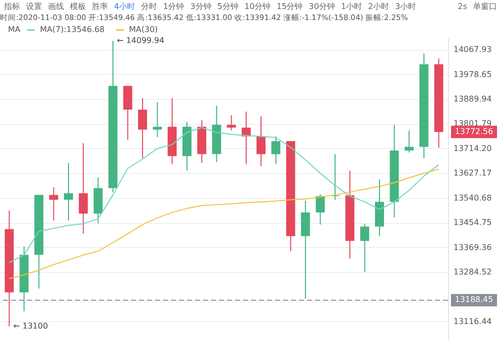 Image resolution: width=499 pixels, height=340 pixels. What do you see at coordinates (173, 6) in the screenshot?
I see `text: 1分钟` at bounding box center [173, 6].